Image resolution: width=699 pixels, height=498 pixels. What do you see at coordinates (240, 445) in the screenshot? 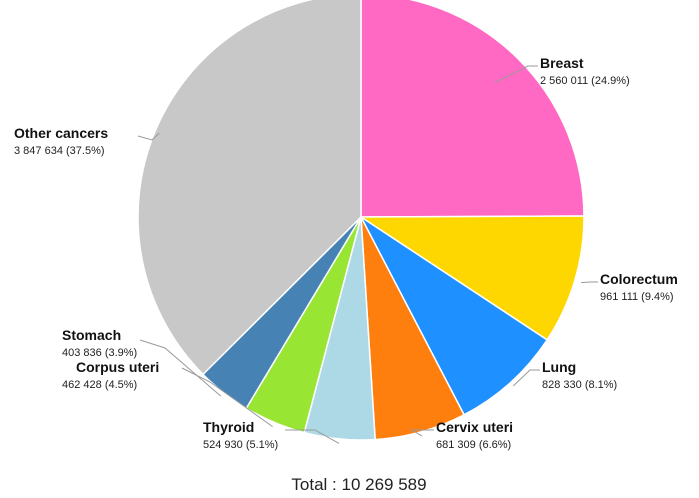
I see `slice-label-value: 524 930 (5.1%)` at bounding box center [240, 445].